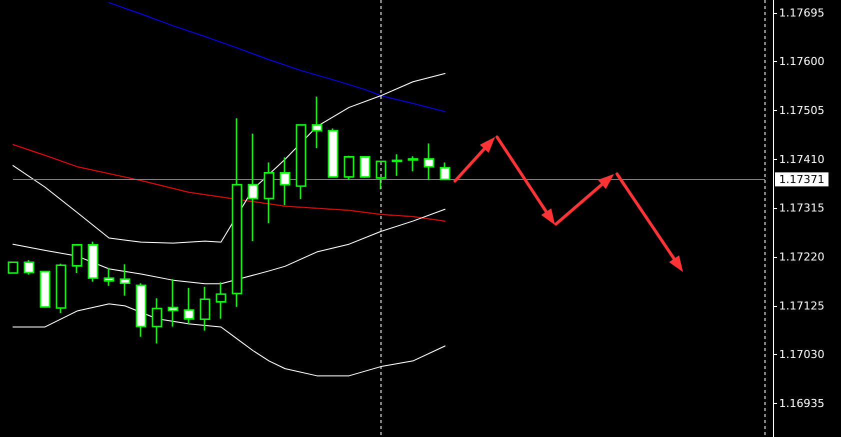 Image resolution: width=841 pixels, height=437 pixels. Describe the element at coordinates (801, 111) in the screenshot. I see `y-tick-label: 1.17505` at that location.